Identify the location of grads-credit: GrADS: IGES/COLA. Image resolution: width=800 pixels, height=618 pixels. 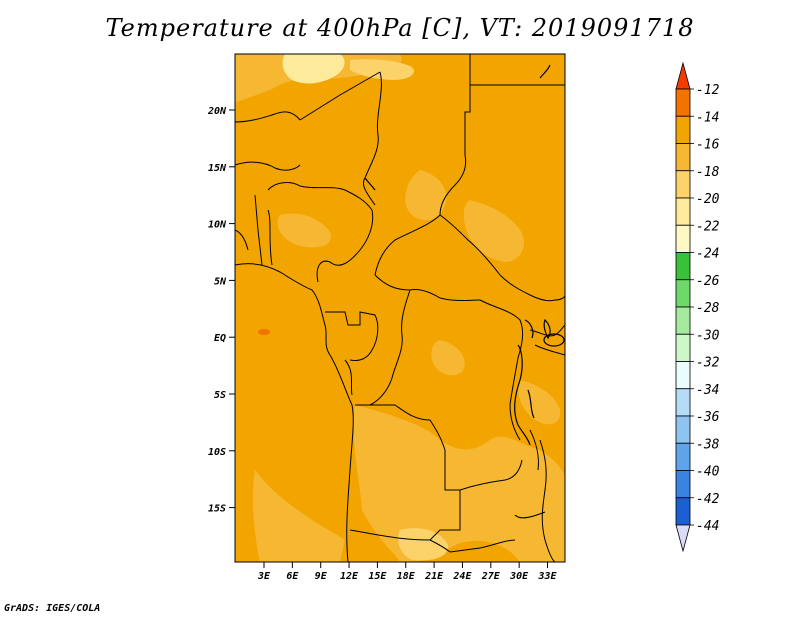
(52, 608).